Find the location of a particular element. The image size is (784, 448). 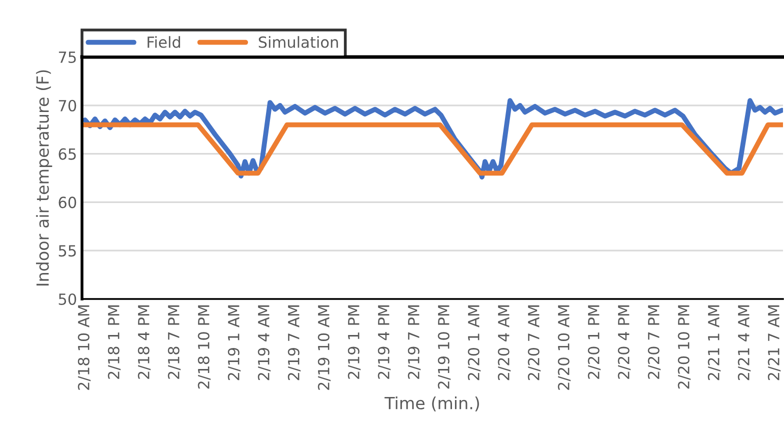

x-tick-label: 2/18 10 PM is located at coordinates (204, 347).